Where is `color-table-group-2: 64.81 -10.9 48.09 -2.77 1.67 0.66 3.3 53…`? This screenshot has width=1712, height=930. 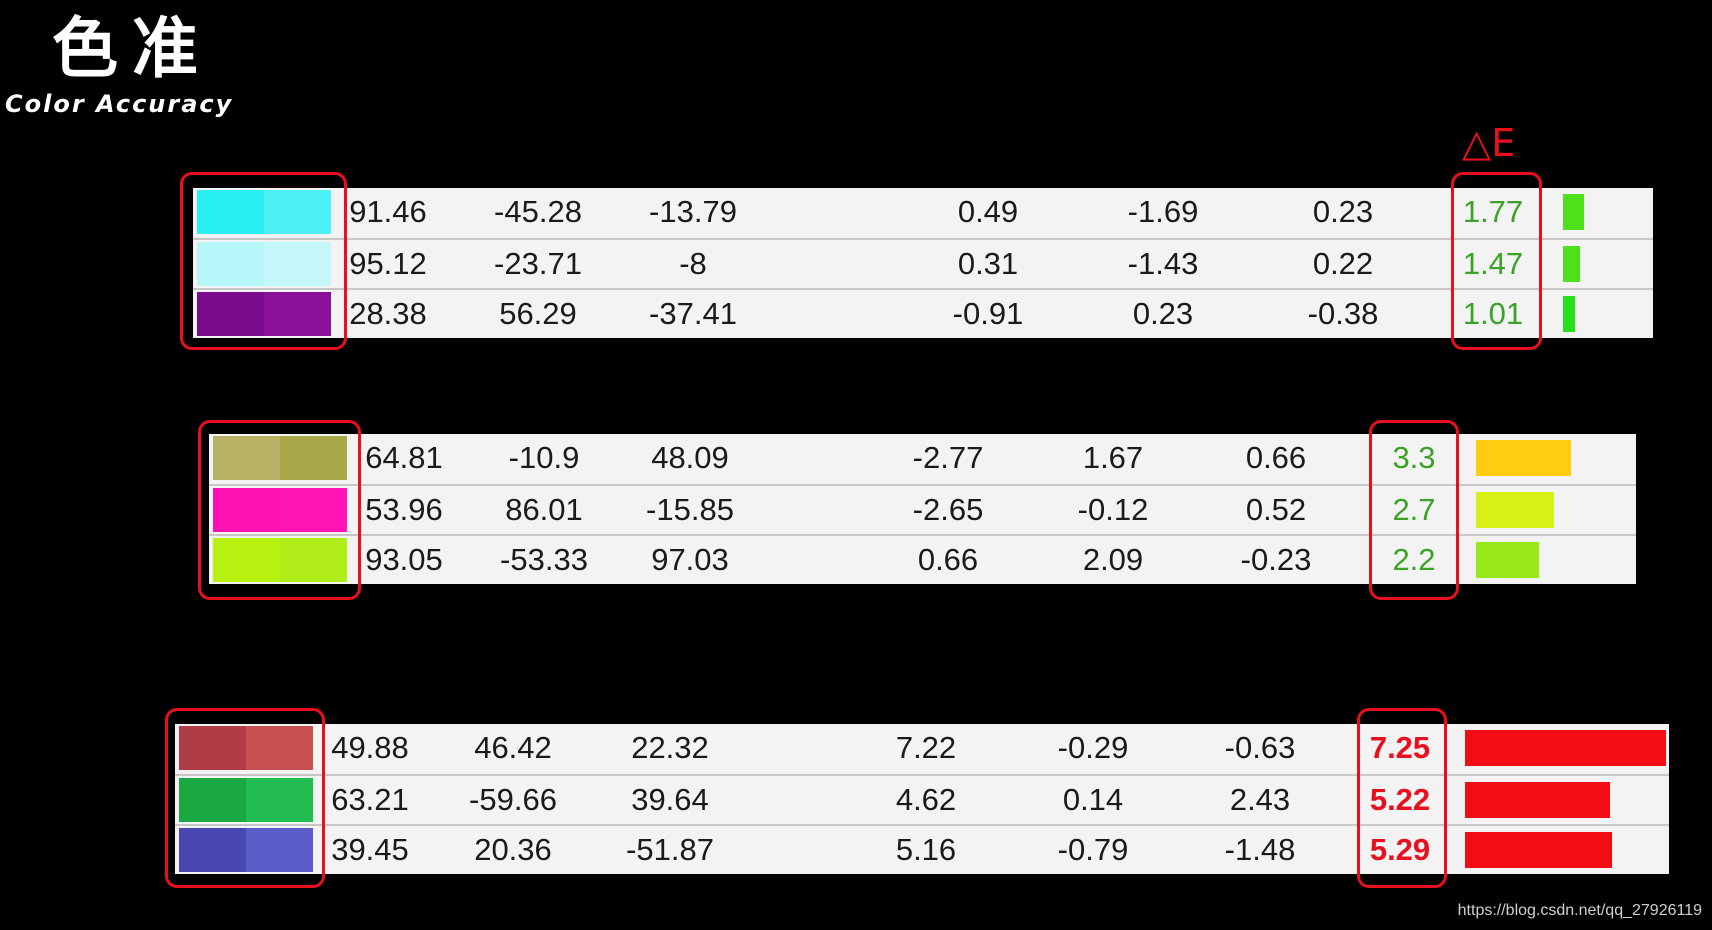
color-table-group-2: 64.81 -10.9 48.09 -2.77 1.67 0.66 3.3 53… is located at coordinates (922, 509).